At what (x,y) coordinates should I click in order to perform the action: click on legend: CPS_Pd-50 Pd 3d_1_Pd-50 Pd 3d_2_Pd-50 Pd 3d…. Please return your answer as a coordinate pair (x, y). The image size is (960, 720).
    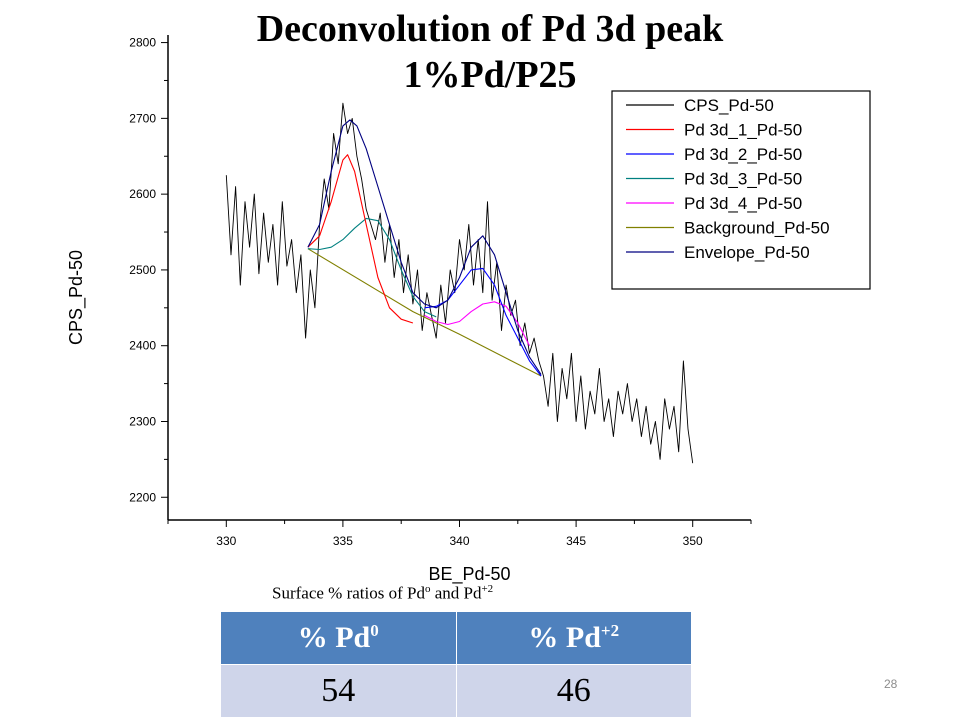
    Looking at the image, I should click on (741, 190).